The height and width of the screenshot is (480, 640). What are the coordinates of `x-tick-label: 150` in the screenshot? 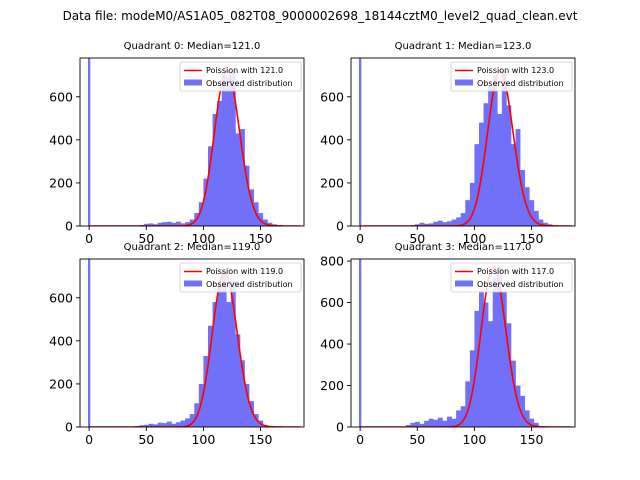 It's located at (532, 439).